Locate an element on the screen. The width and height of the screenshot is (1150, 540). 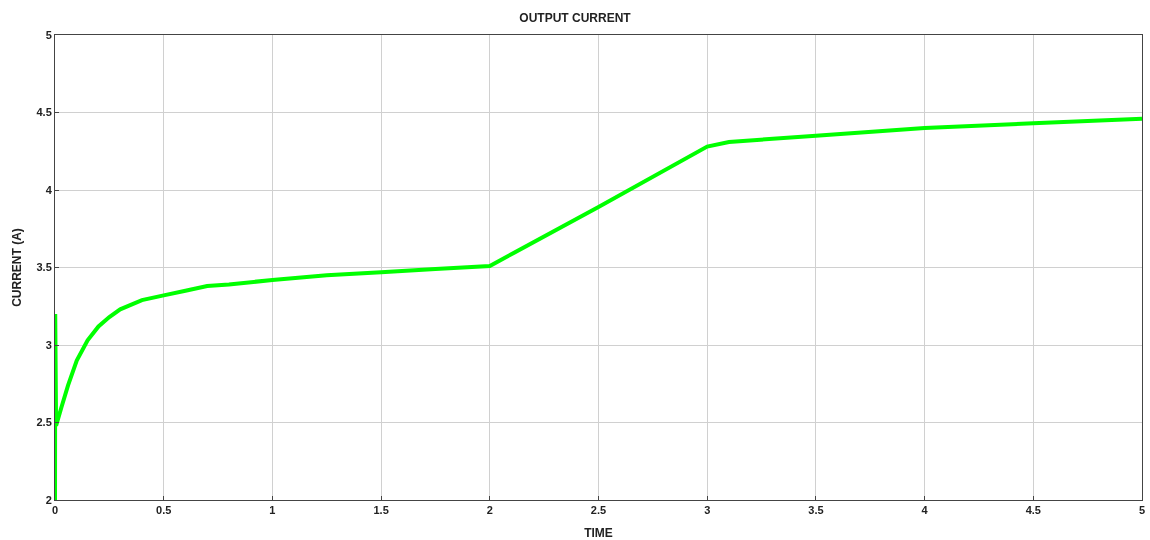
x-tick-label: 2 is located at coordinates (489, 510).